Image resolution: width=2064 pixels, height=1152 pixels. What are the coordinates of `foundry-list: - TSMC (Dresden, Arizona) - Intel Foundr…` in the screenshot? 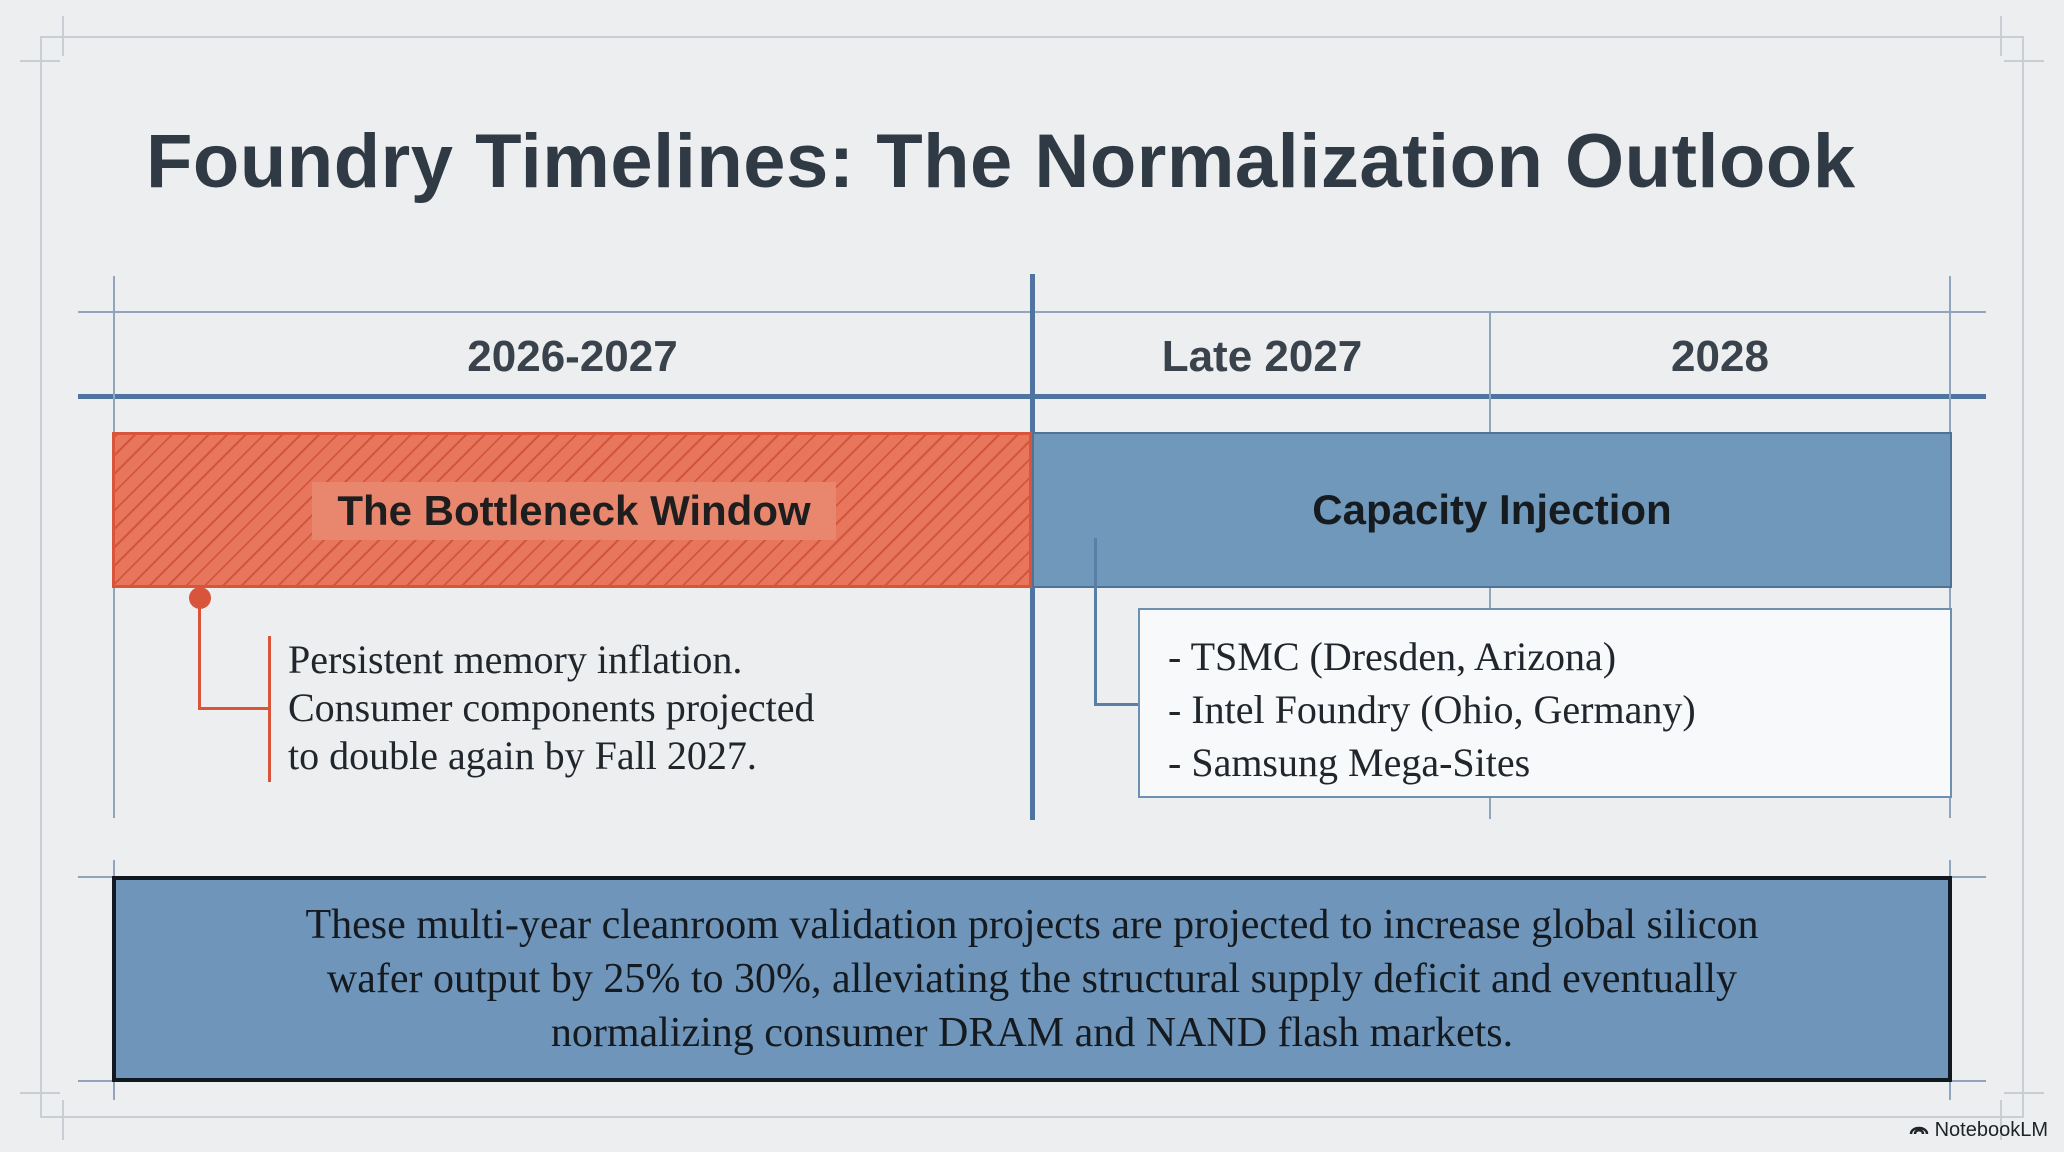 It's located at (1545, 703).